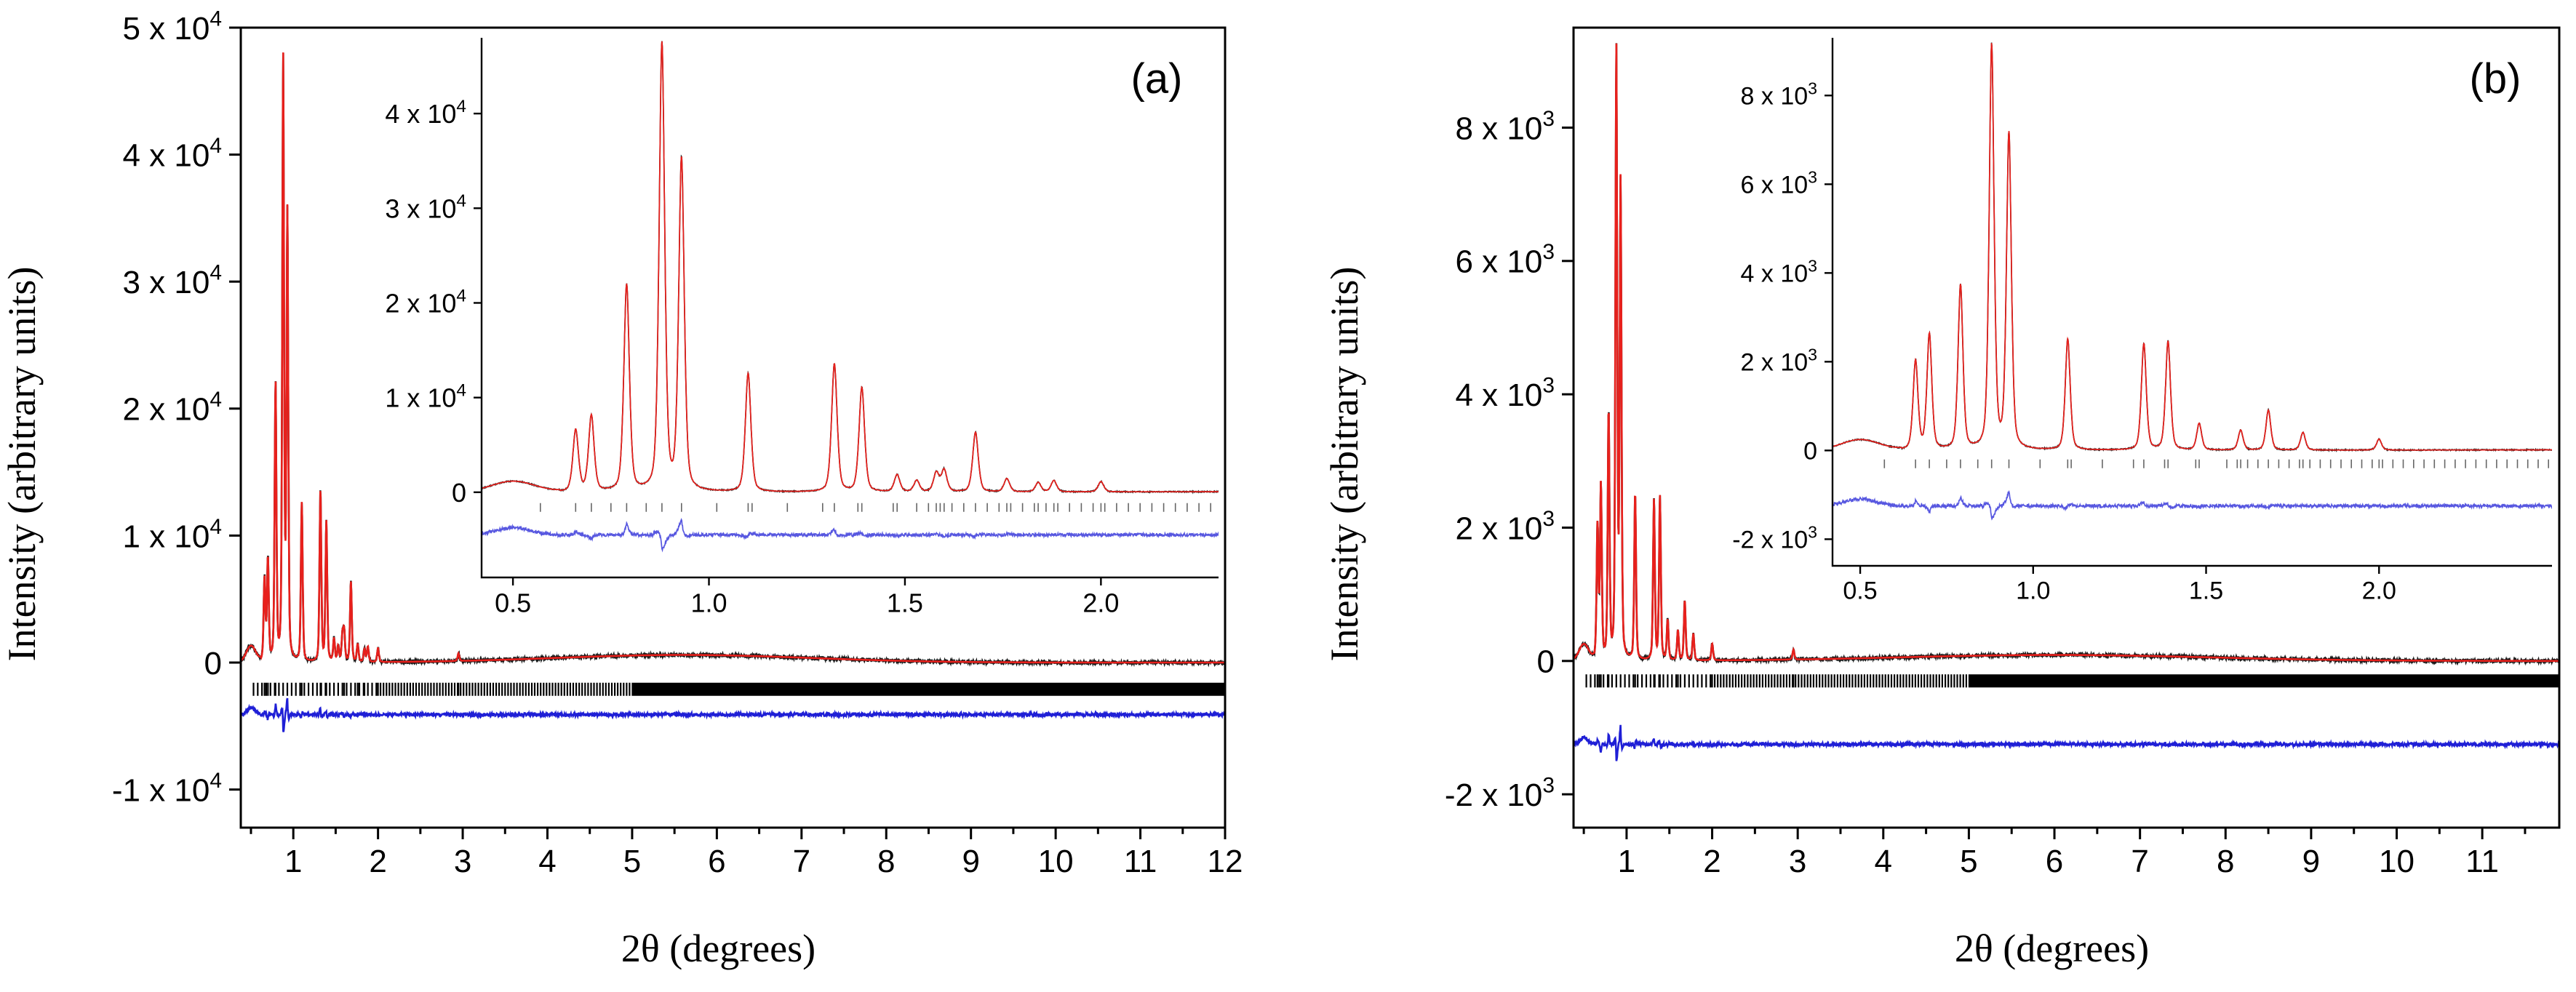  I want to click on panel-b-x-axis-label: 2θ (degrees), so click(2052, 948).